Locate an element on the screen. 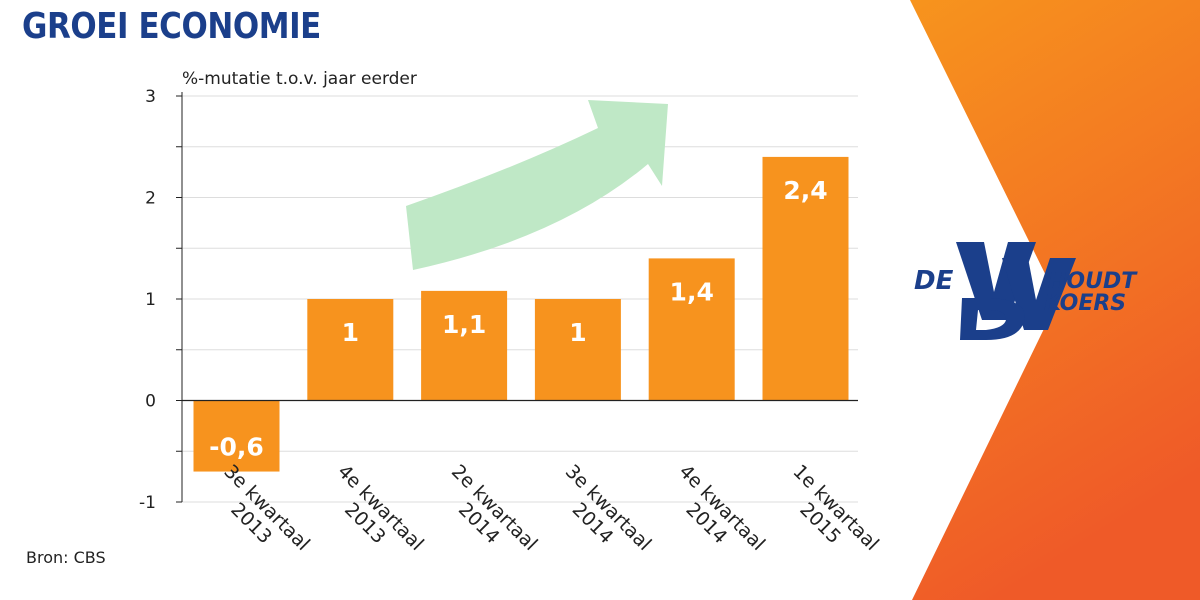  data-label: 1,4 is located at coordinates (692, 291).